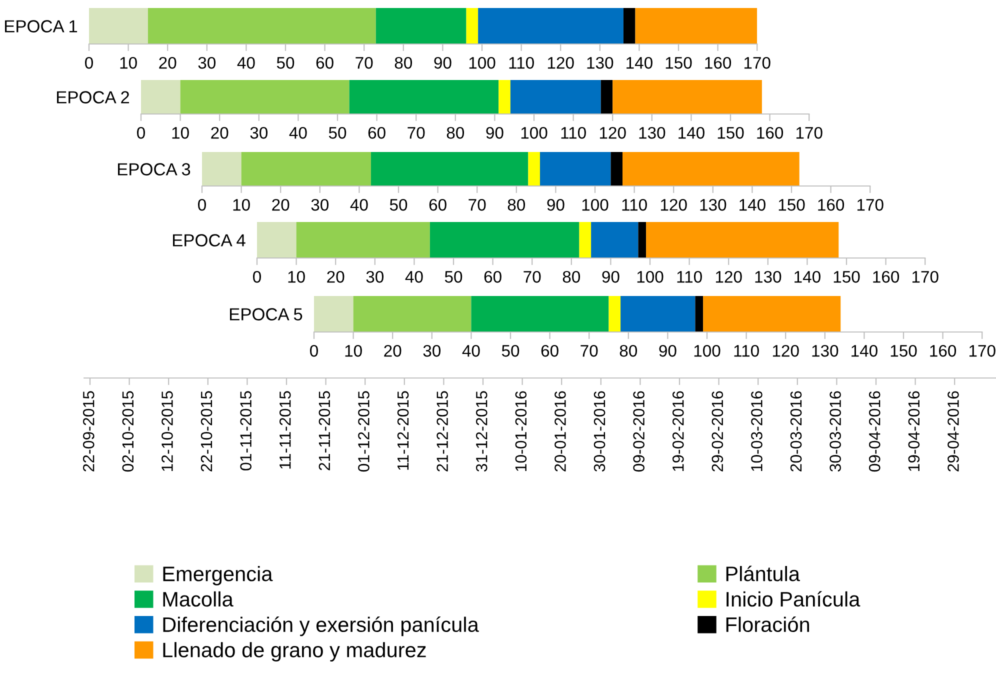 This screenshot has width=996, height=674. I want to click on x-tick-label: 150, so click(903, 350).